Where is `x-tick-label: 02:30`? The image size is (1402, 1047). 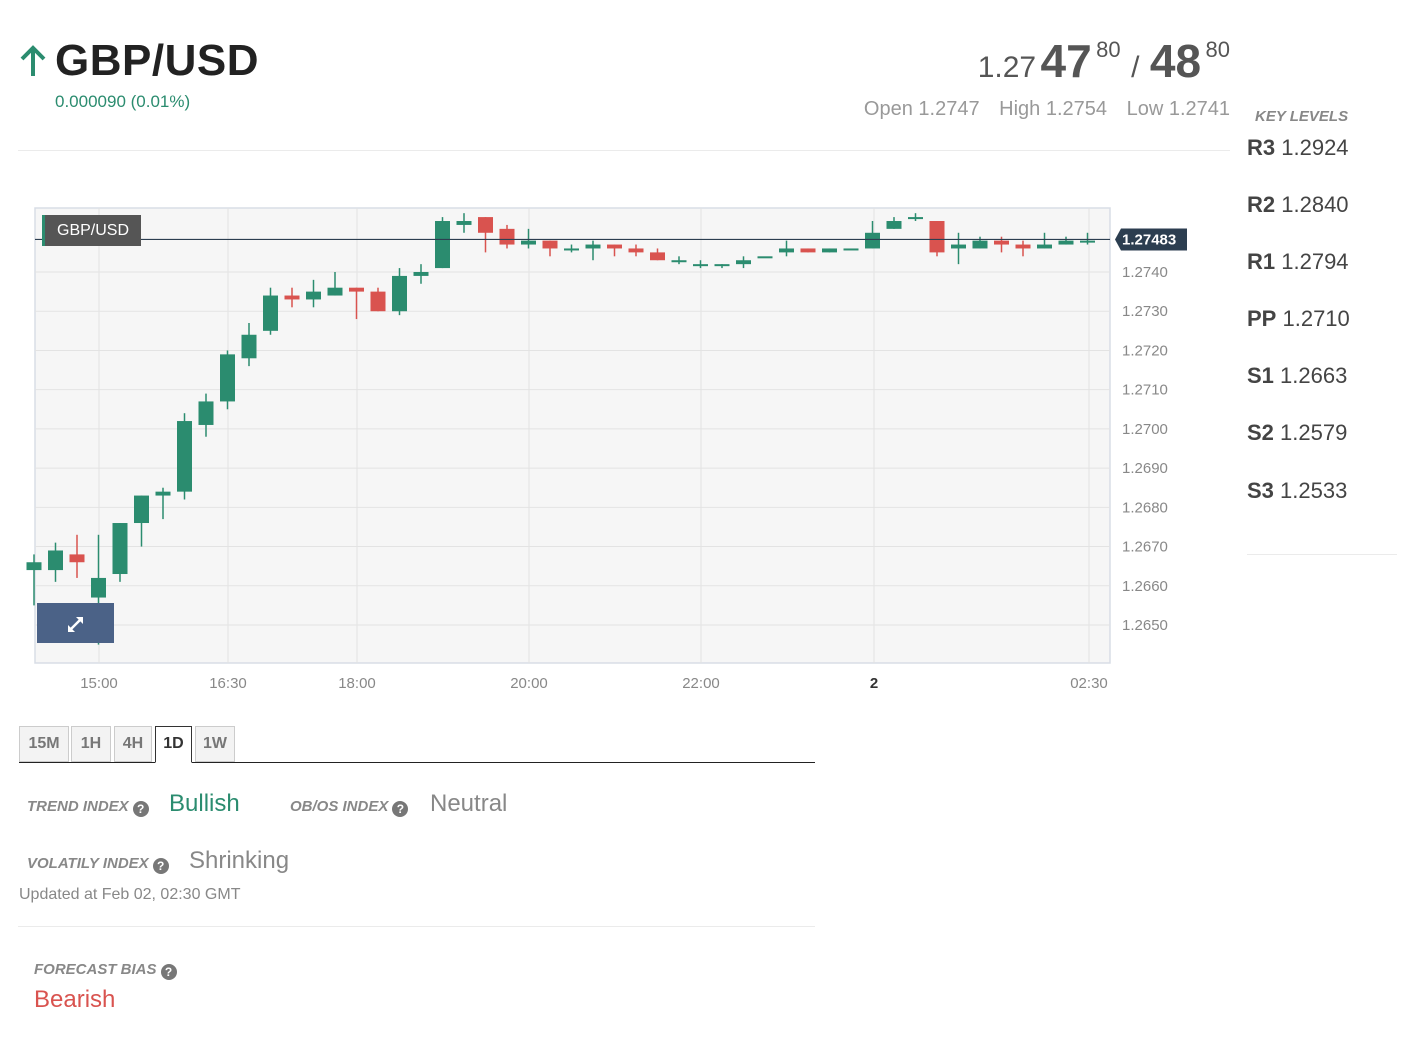
x-tick-label: 02:30 is located at coordinates (1089, 683).